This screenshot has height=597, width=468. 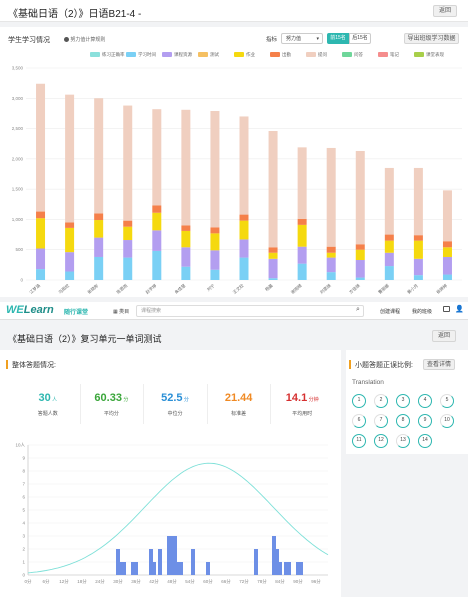 What do you see at coordinates (64, 581) in the screenshot?
I see `x-tick-label: 12分` at bounding box center [64, 581].